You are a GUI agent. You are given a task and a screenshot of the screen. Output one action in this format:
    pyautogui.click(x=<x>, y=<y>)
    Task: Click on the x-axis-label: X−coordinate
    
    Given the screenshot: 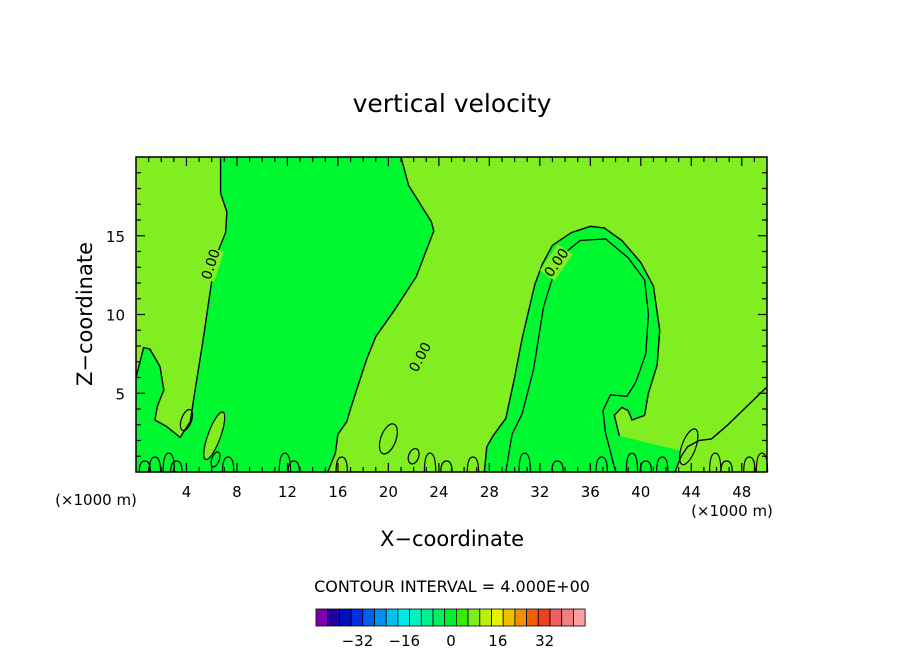 What is the action you would take?
    pyautogui.click(x=452, y=539)
    